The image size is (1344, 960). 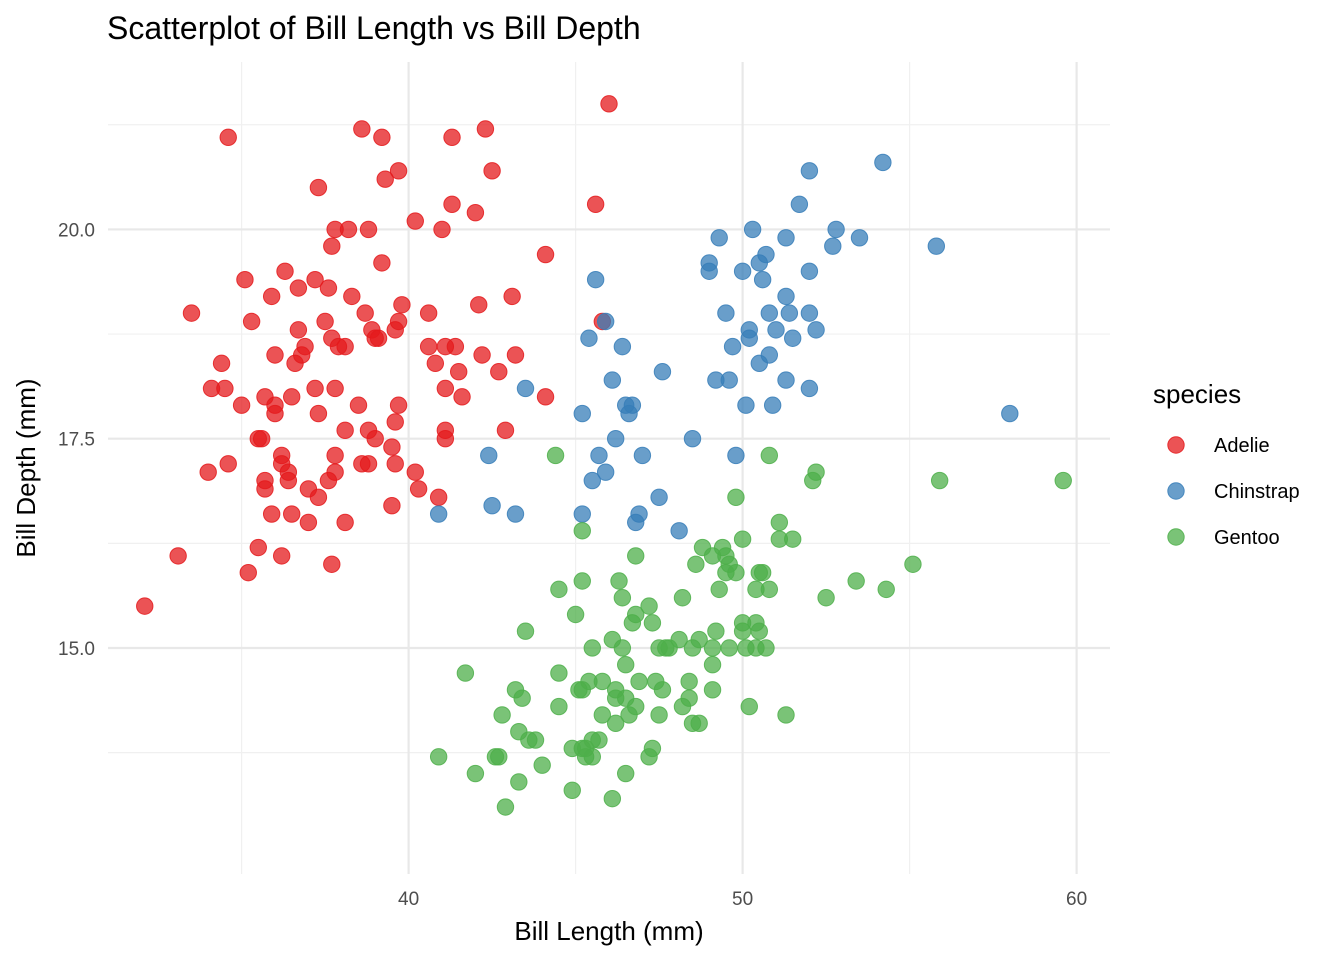 I want to click on legend-label-gentoo: Gentoo, so click(x=1247, y=538).